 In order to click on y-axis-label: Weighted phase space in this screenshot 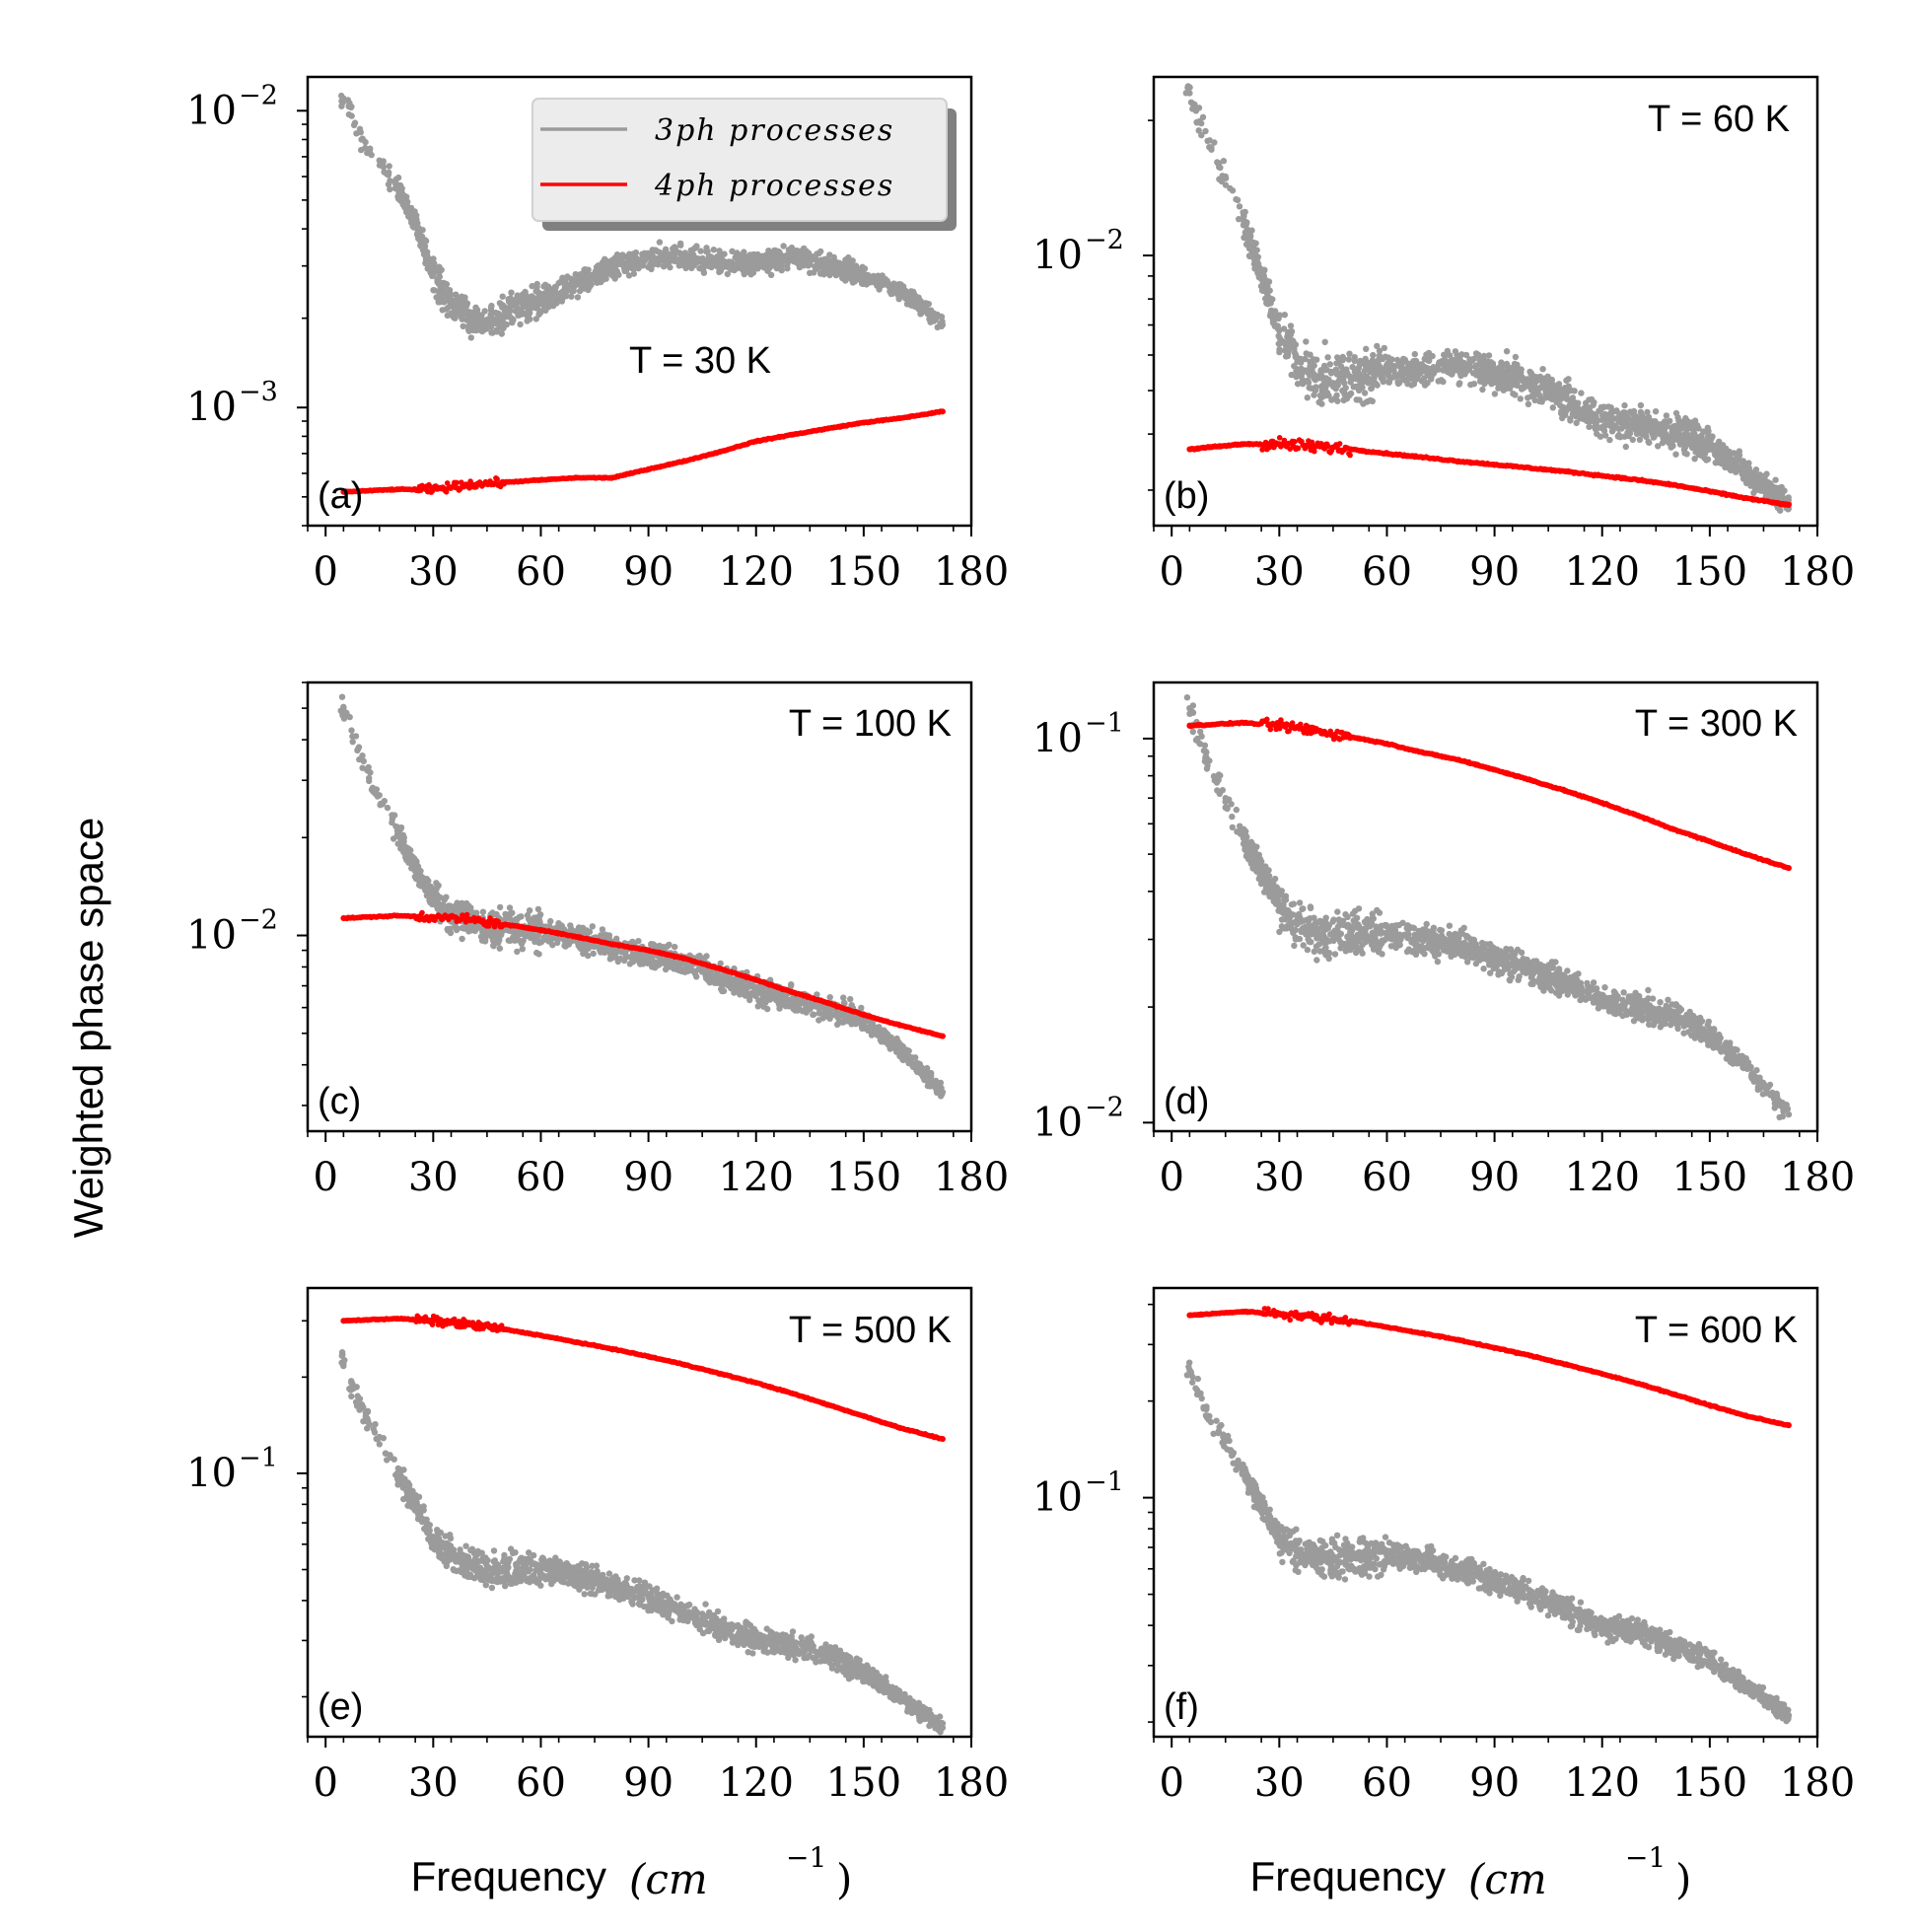, I will do `click(88, 1028)`.